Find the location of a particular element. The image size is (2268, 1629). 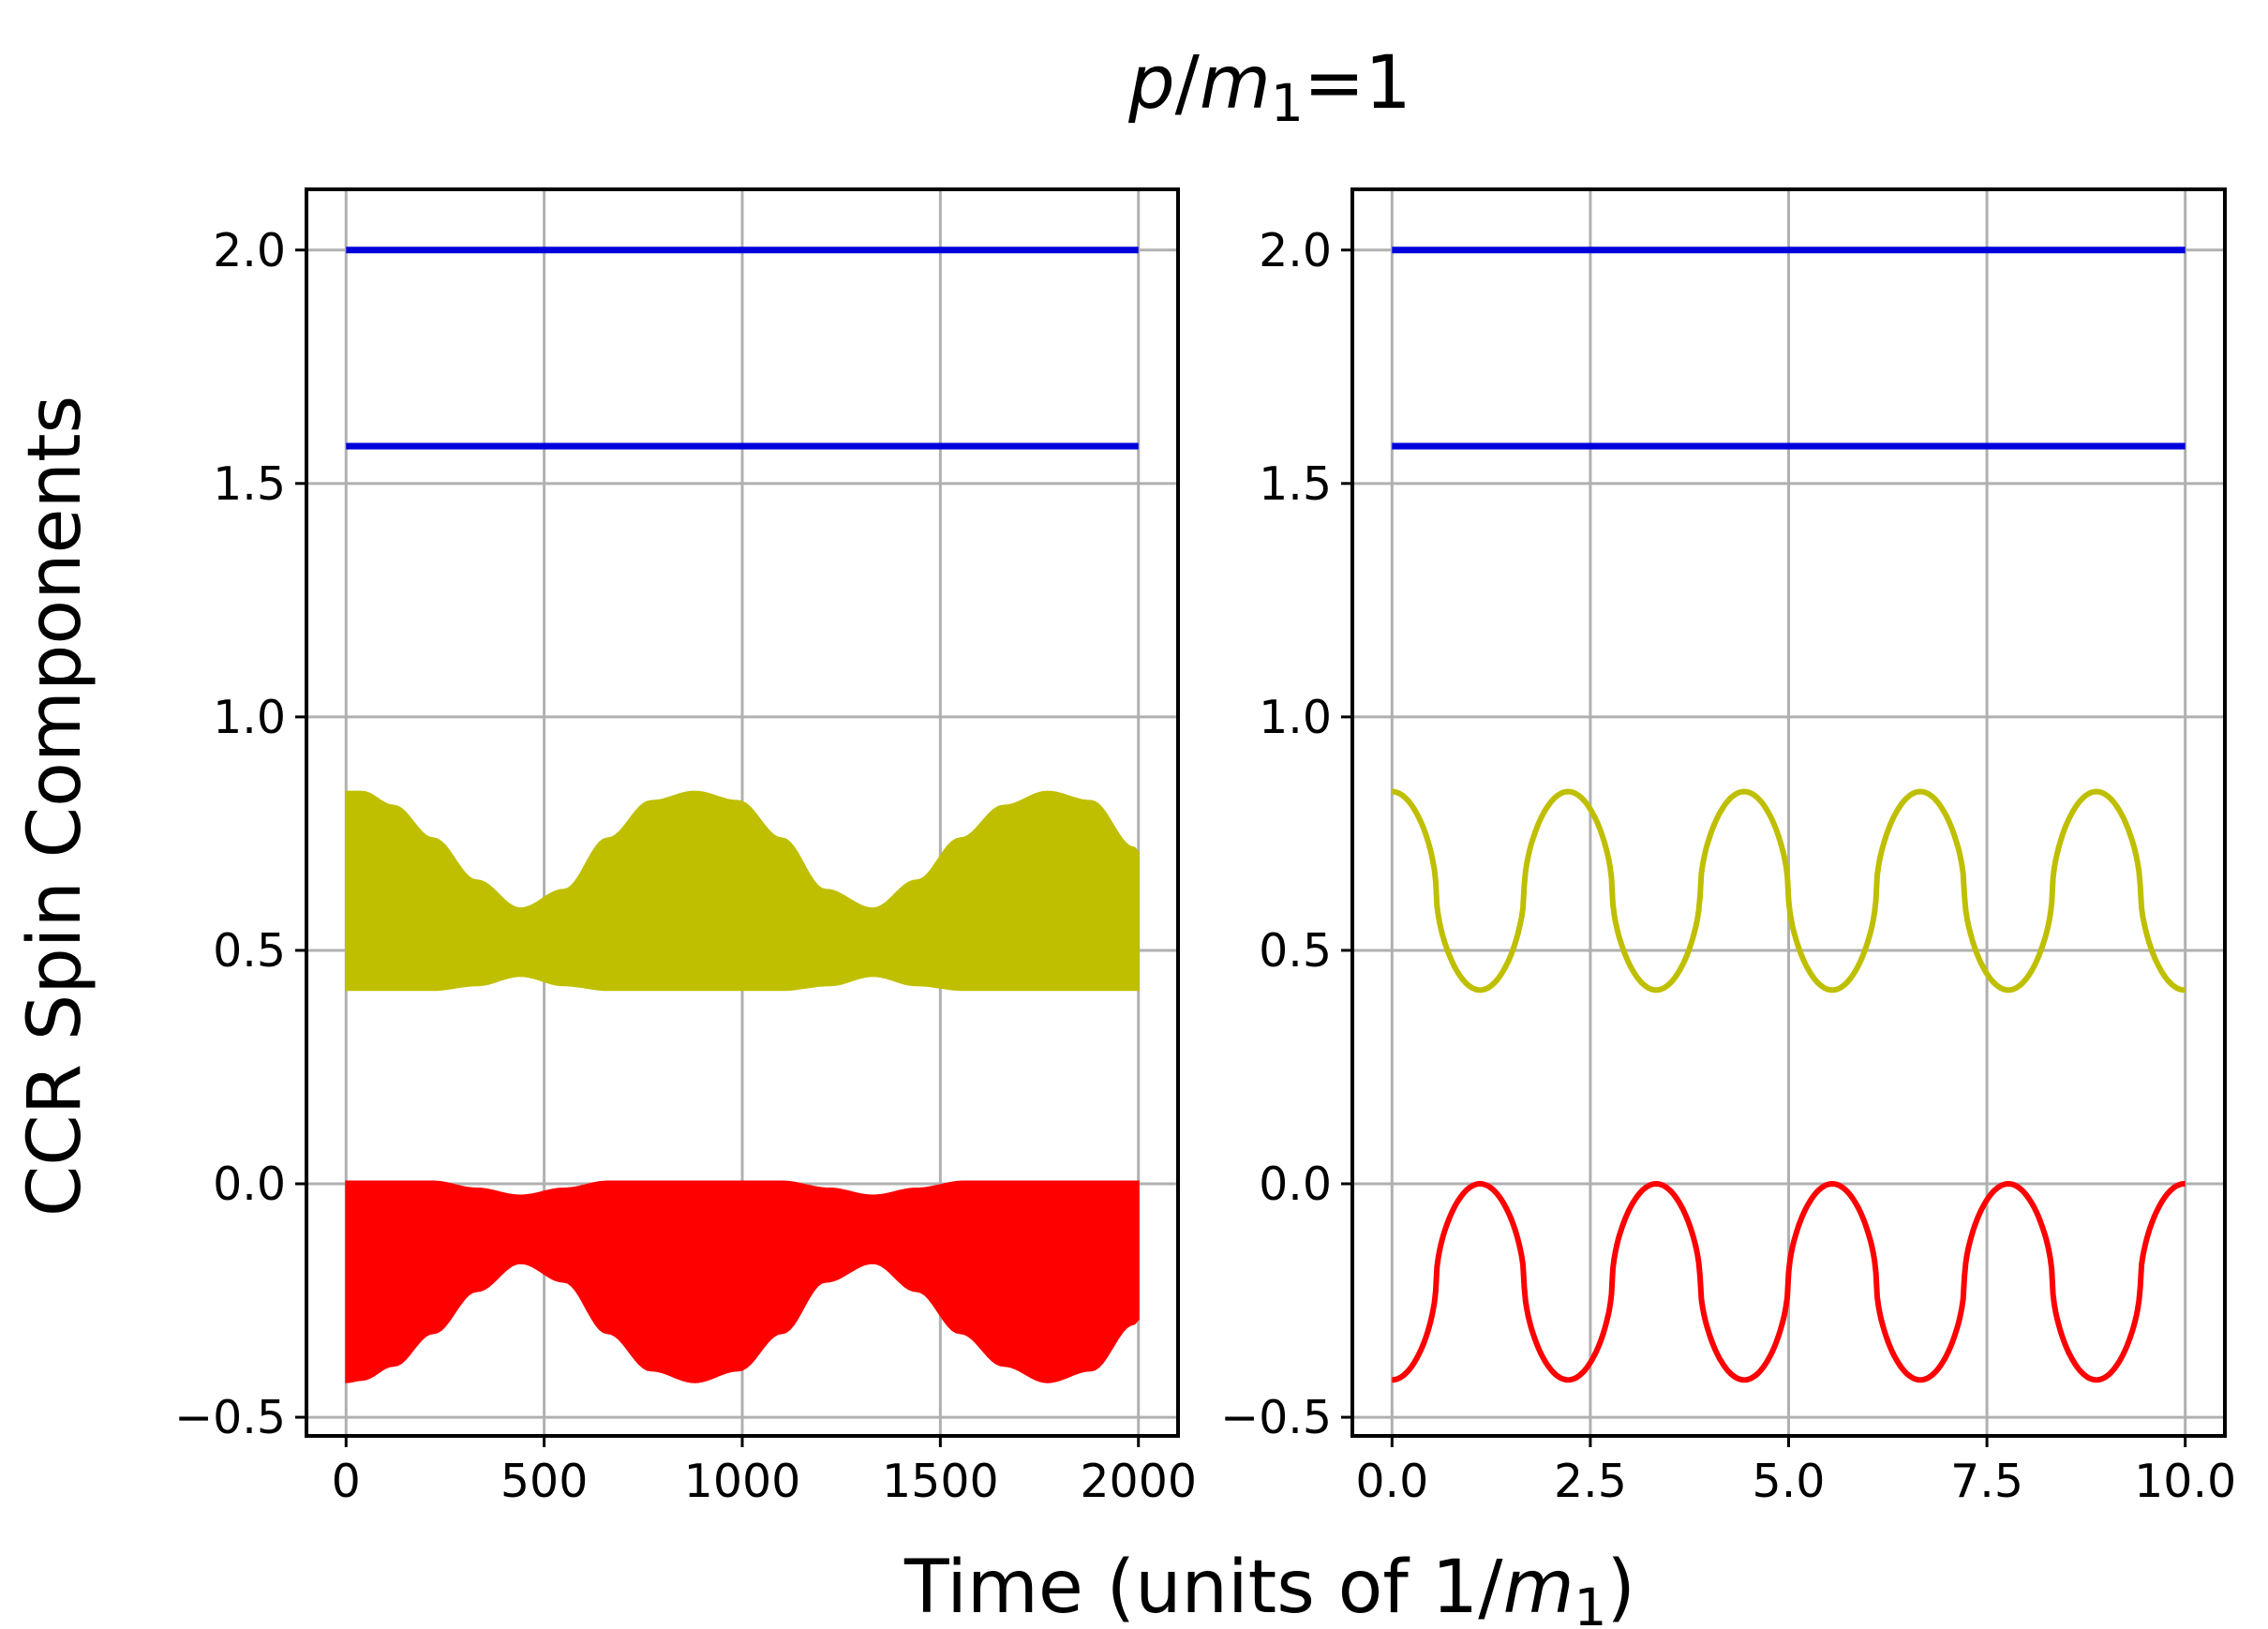

series-olive-oscillation is located at coordinates (1789, 891).